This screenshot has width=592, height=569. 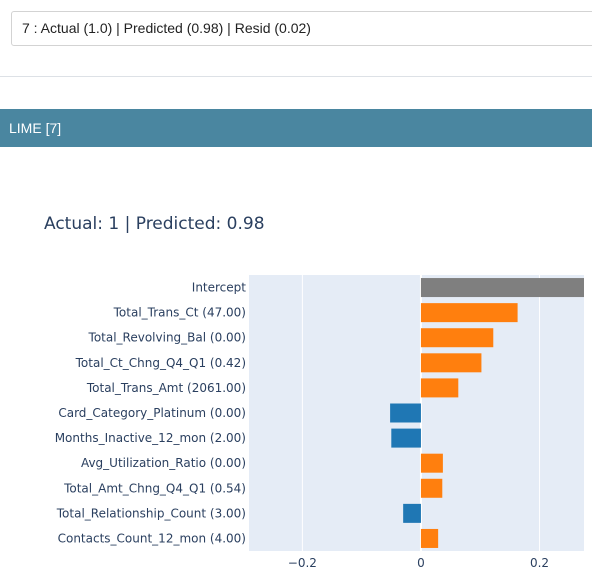 I want to click on y-tick-label: Avg_Utilization_Ratio (0.00), so click(x=163, y=463).